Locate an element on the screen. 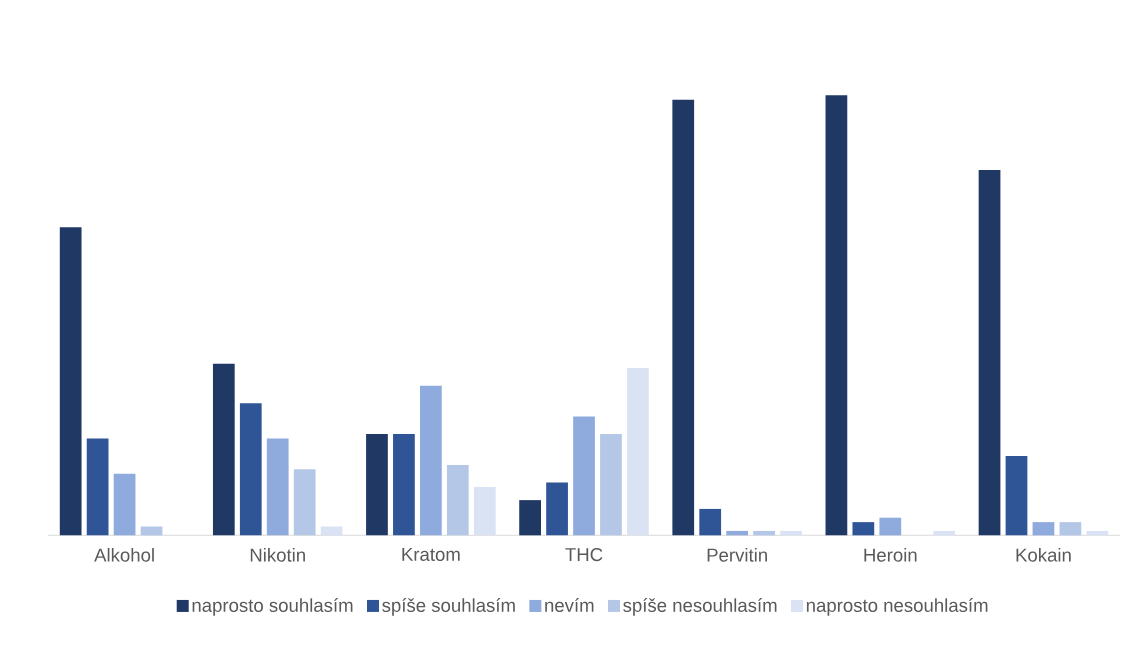  x-tick-label: Heroin is located at coordinates (890, 555).